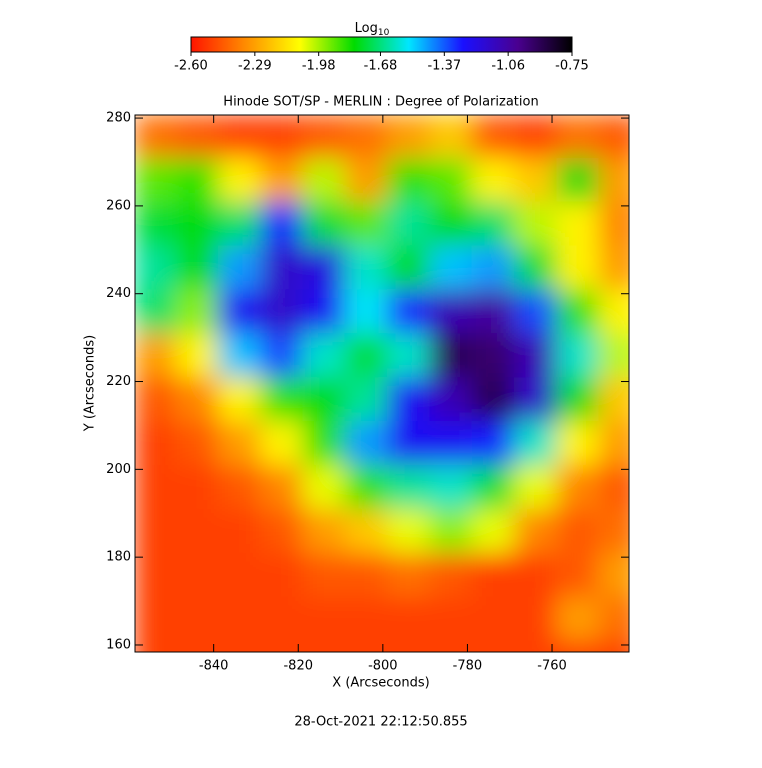  What do you see at coordinates (118, 118) in the screenshot?
I see `y-tick-label: 280` at bounding box center [118, 118].